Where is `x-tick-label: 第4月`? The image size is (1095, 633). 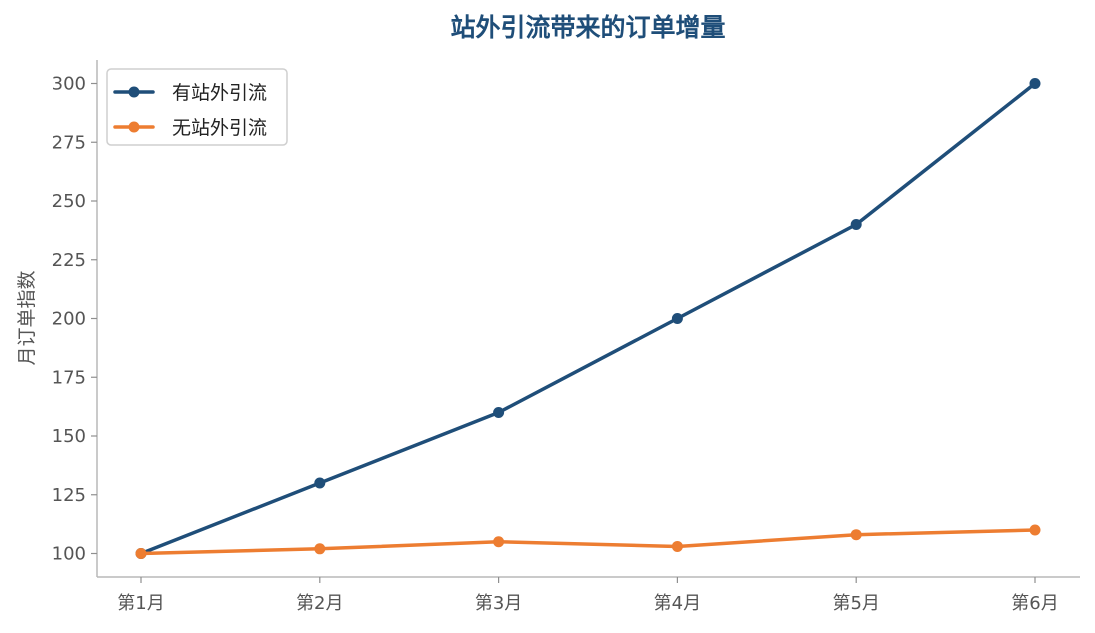
x-tick-label: 第4月 is located at coordinates (677, 603).